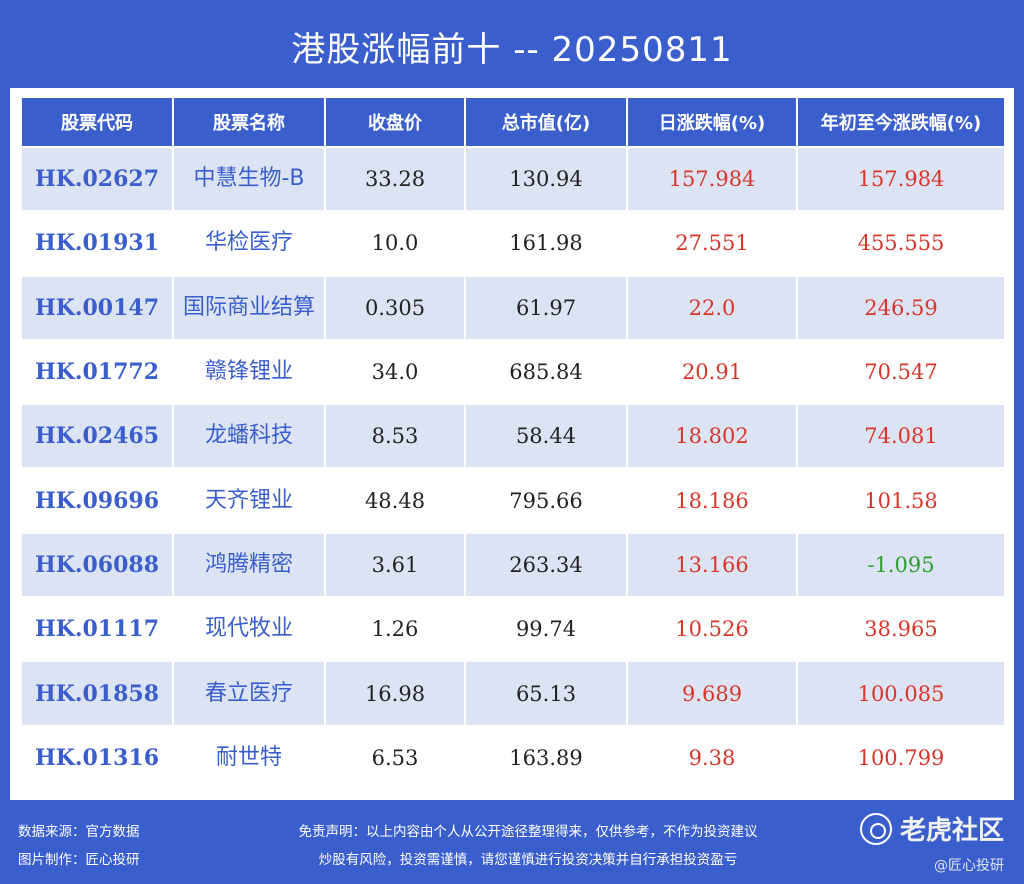 Image resolution: width=1024 pixels, height=884 pixels. What do you see at coordinates (97, 757) in the screenshot?
I see `cell-code: HK.01316` at bounding box center [97, 757].